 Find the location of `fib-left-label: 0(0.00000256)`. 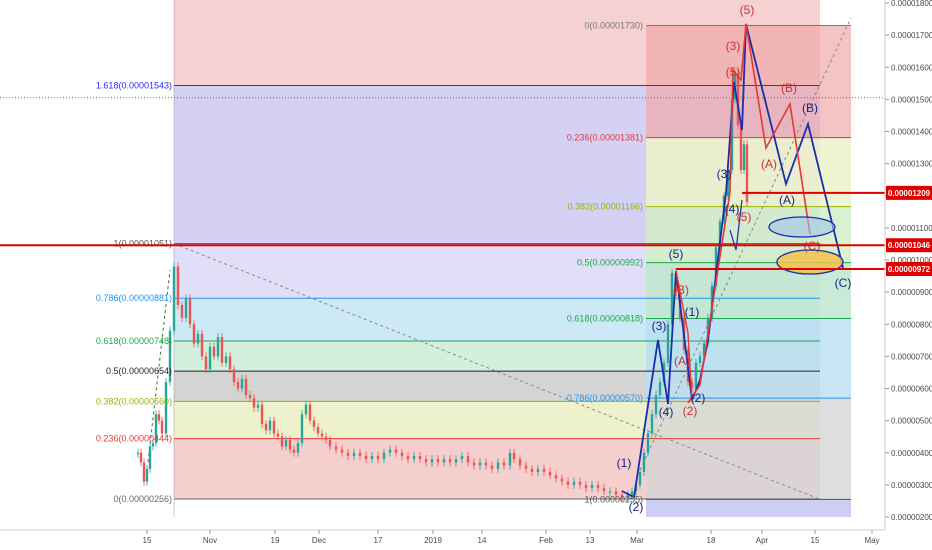

fib-left-label: 0(0.00000256) is located at coordinates (142, 499).